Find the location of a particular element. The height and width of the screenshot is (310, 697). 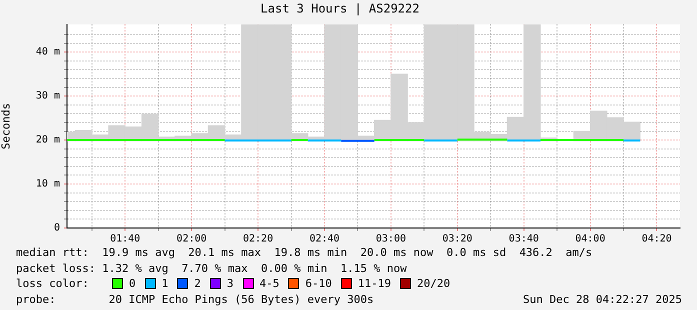

legend-label: 4-5 is located at coordinates (270, 284).